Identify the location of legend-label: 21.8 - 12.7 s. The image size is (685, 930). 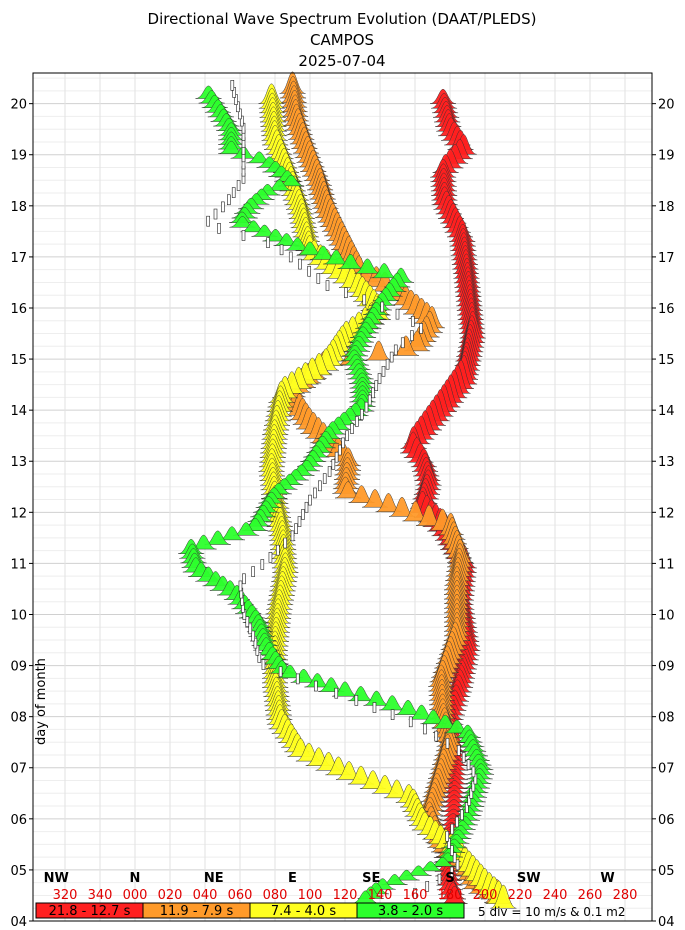
(90, 911).